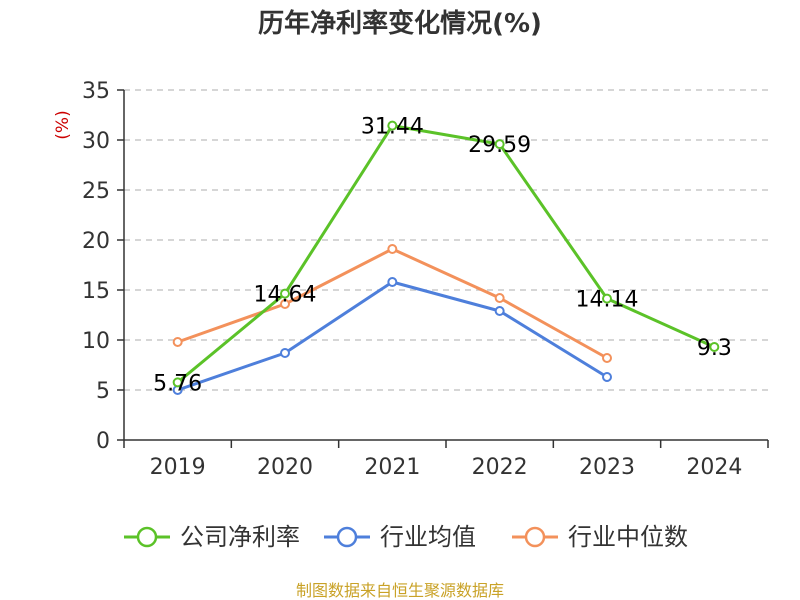  What do you see at coordinates (178, 467) in the screenshot?
I see `x-tick-label: 2019` at bounding box center [178, 467].